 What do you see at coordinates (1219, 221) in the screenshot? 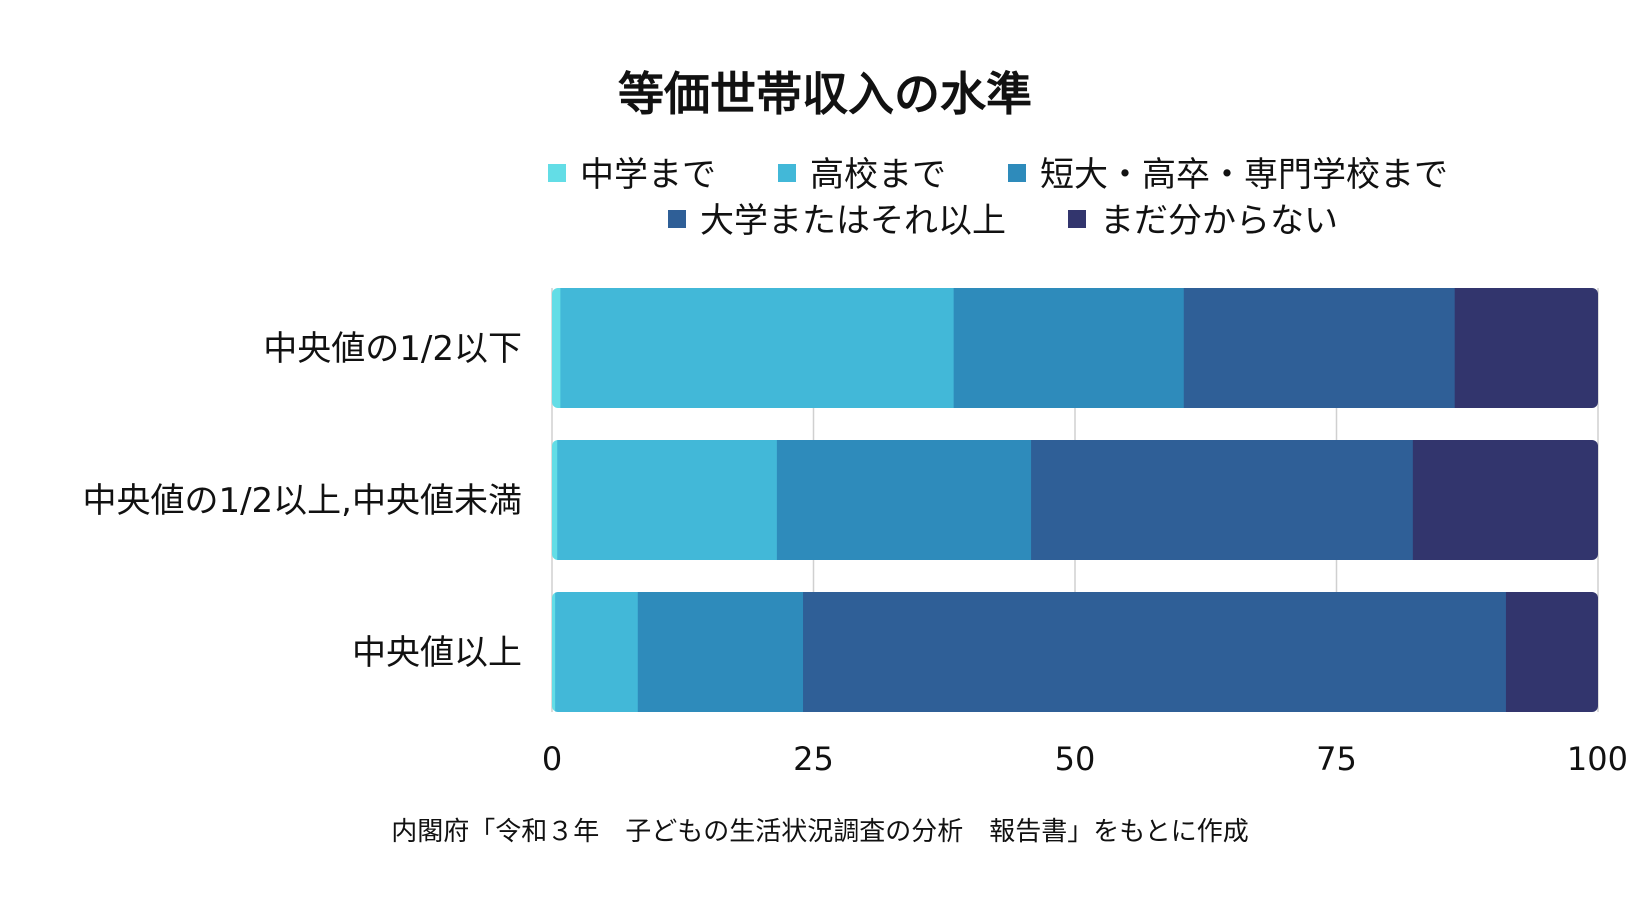
I see `legend-label-5: まだ分からない` at bounding box center [1219, 221].